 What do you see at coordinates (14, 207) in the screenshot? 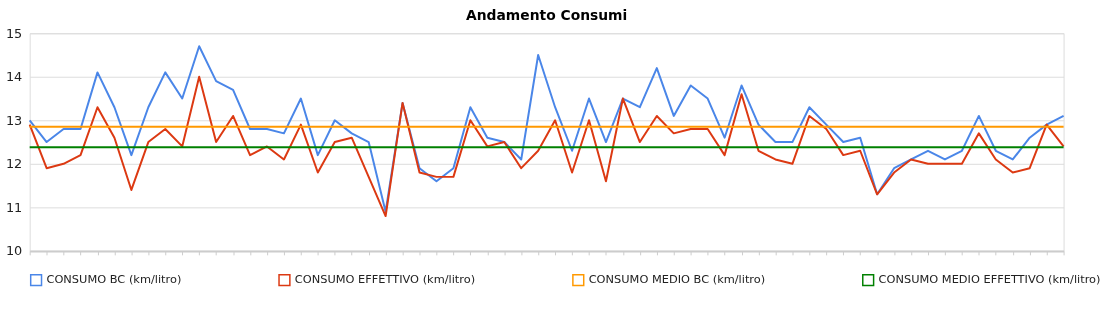
I see `y-tick-label: 11` at bounding box center [14, 207].